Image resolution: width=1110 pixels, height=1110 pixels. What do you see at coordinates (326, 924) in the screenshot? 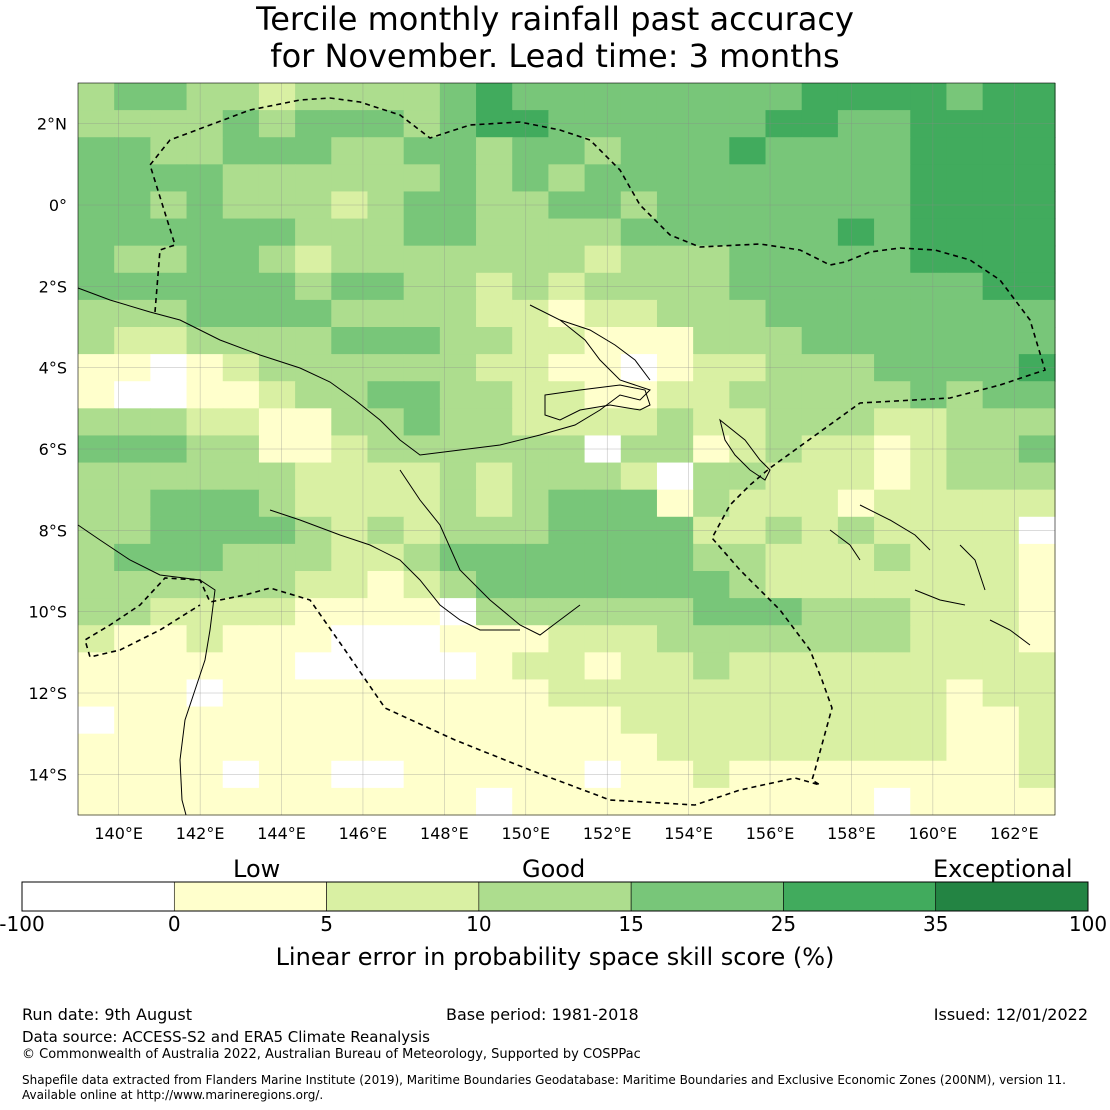
I see `colorbar-tick-label: 5` at bounding box center [326, 924].